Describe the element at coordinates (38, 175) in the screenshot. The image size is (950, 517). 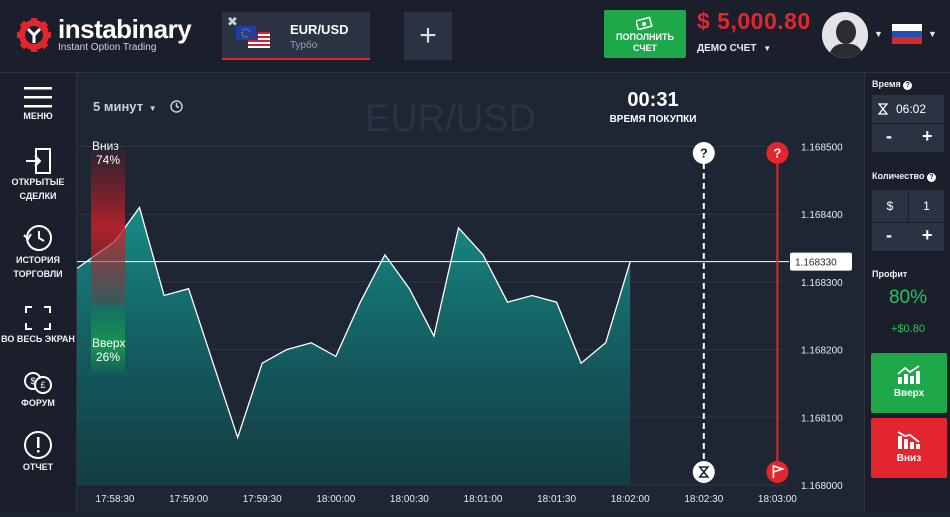
I see `nav-open-trades: ОТКРЫТЫЕ СДЕЛКИ` at that location.